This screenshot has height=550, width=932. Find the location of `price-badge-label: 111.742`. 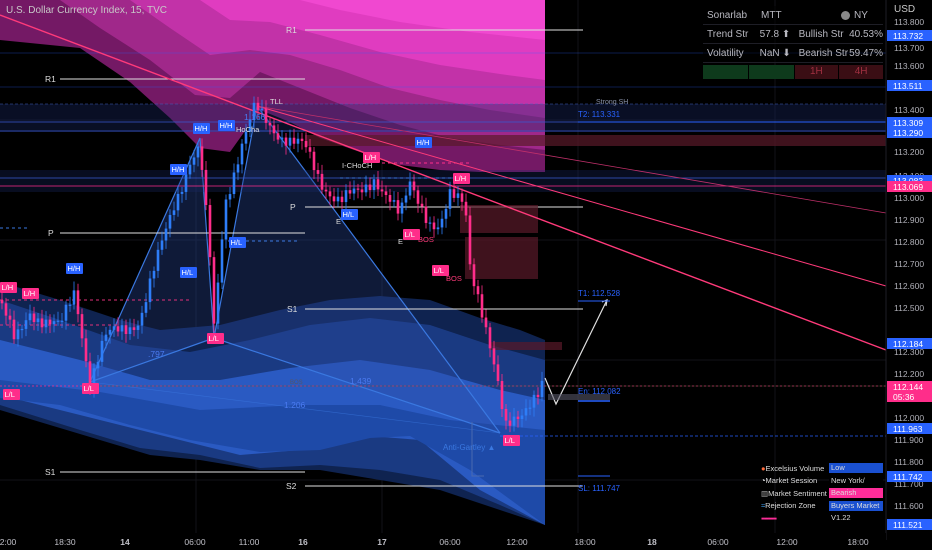

price-badge-label: 111.742 is located at coordinates (908, 477).